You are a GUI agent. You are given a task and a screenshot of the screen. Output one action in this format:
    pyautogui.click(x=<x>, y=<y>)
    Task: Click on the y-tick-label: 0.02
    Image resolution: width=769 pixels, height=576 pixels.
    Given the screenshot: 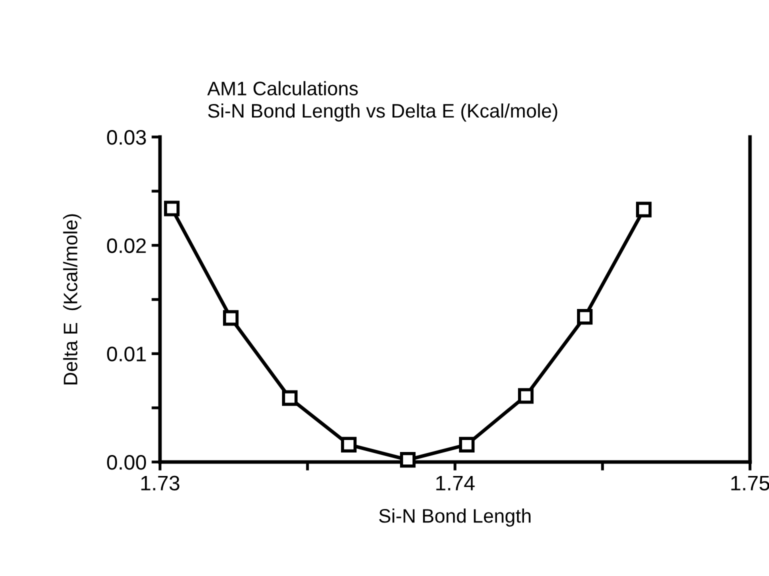 What is the action you would take?
    pyautogui.click(x=126, y=246)
    